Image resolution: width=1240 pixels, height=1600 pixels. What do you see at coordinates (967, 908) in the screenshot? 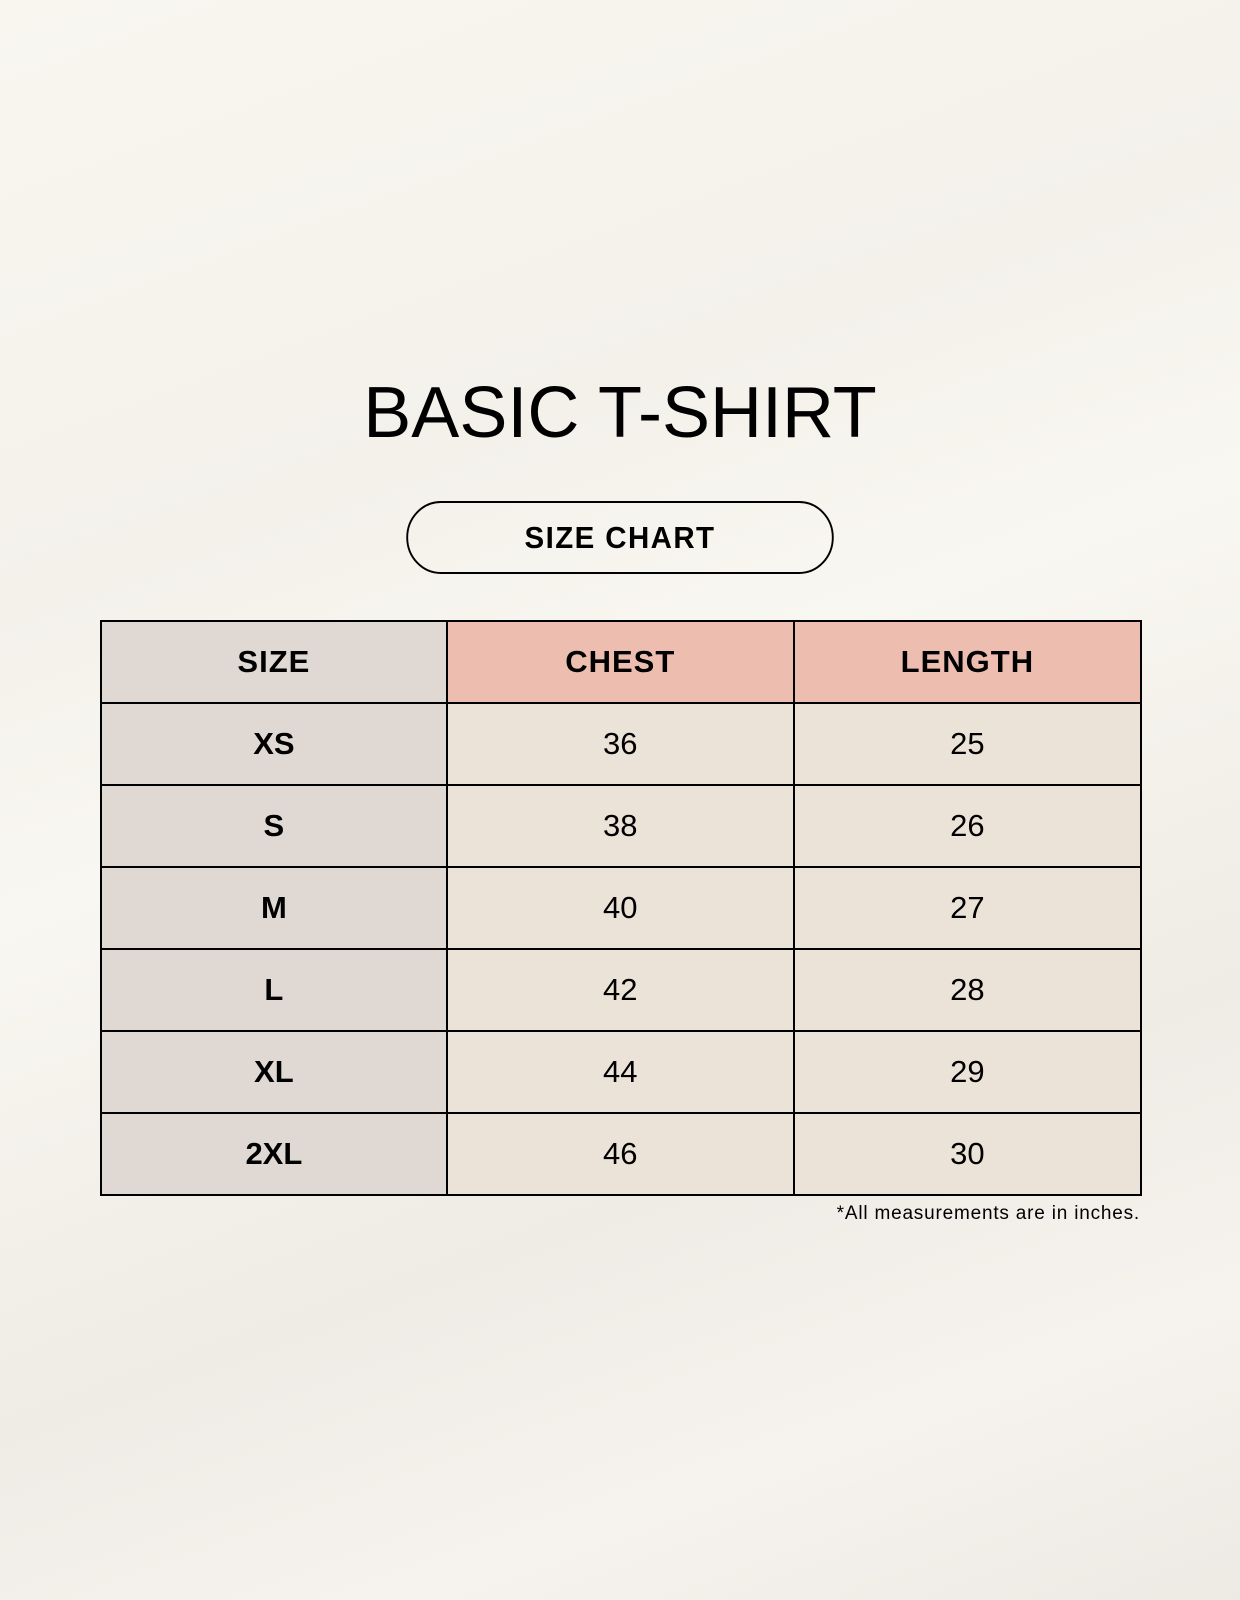
I see `cell-length: 27` at bounding box center [967, 908].